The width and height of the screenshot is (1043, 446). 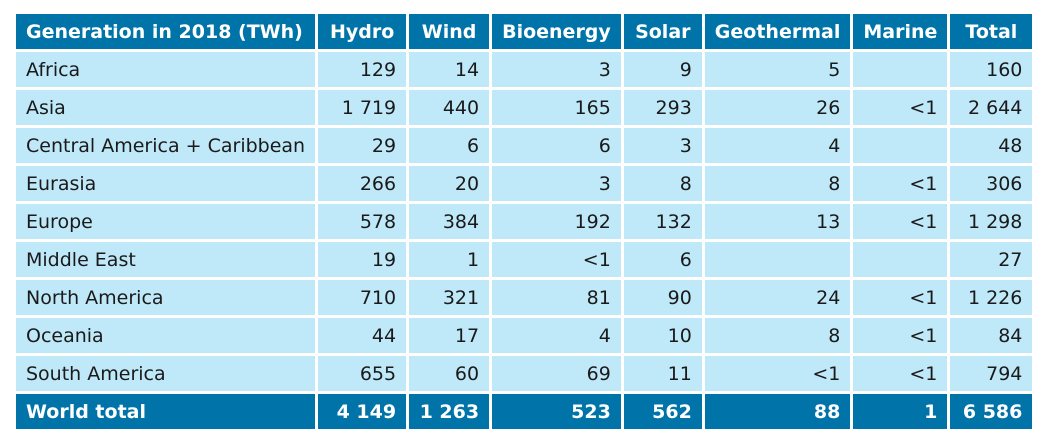 What do you see at coordinates (991, 411) in the screenshot?
I see `total-total: 6 586` at bounding box center [991, 411].